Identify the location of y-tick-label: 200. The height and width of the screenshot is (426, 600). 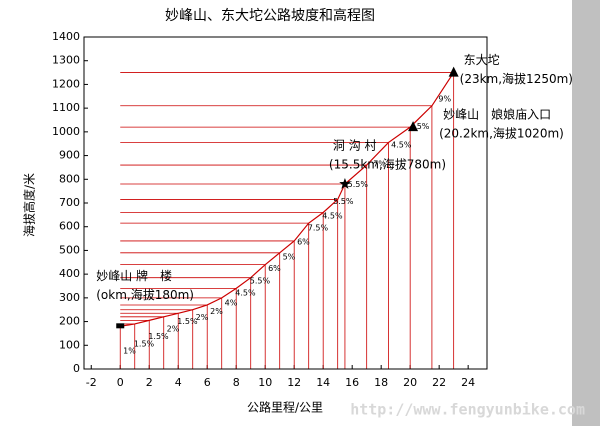
(69, 321).